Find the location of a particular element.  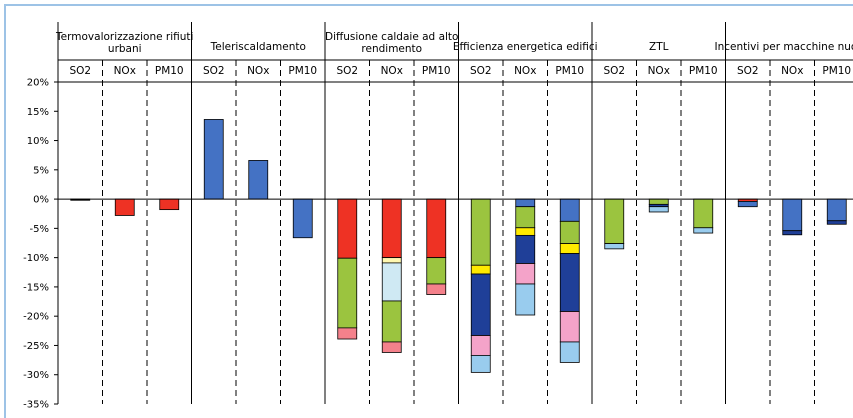

y-tick-label: -10% is located at coordinates (36, 258).